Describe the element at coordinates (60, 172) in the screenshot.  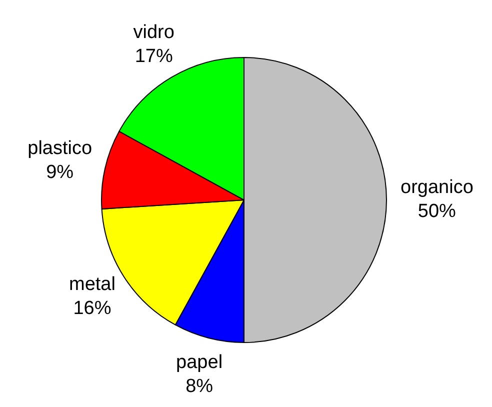
I see `data-label: 9%` at that location.